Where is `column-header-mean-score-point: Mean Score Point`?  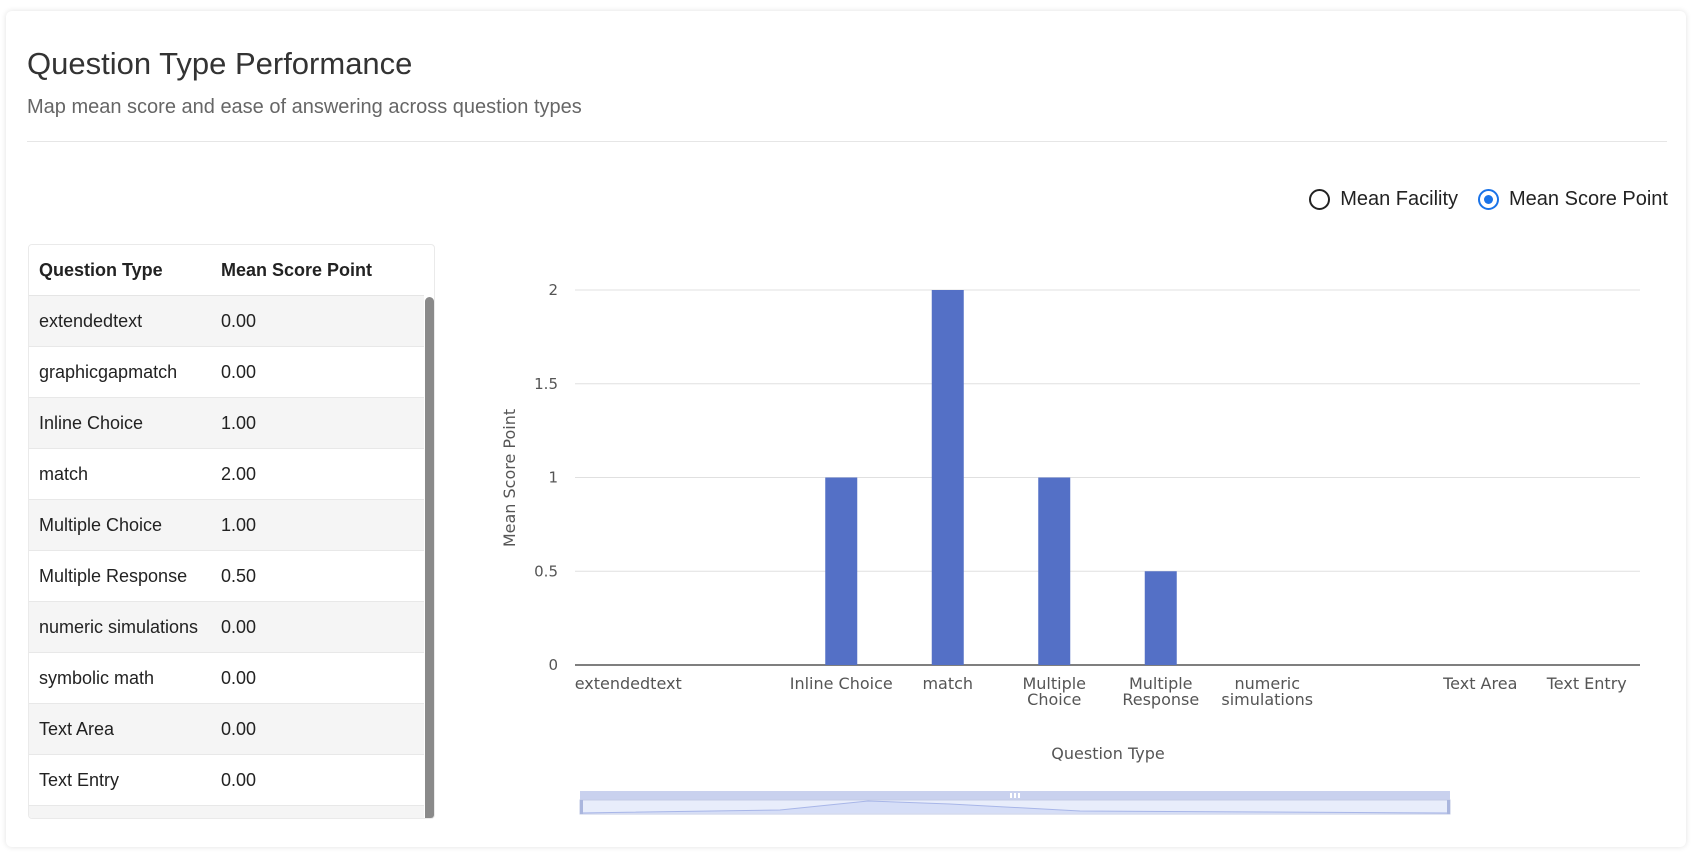 column-header-mean-score-point: Mean Score Point is located at coordinates (317, 270).